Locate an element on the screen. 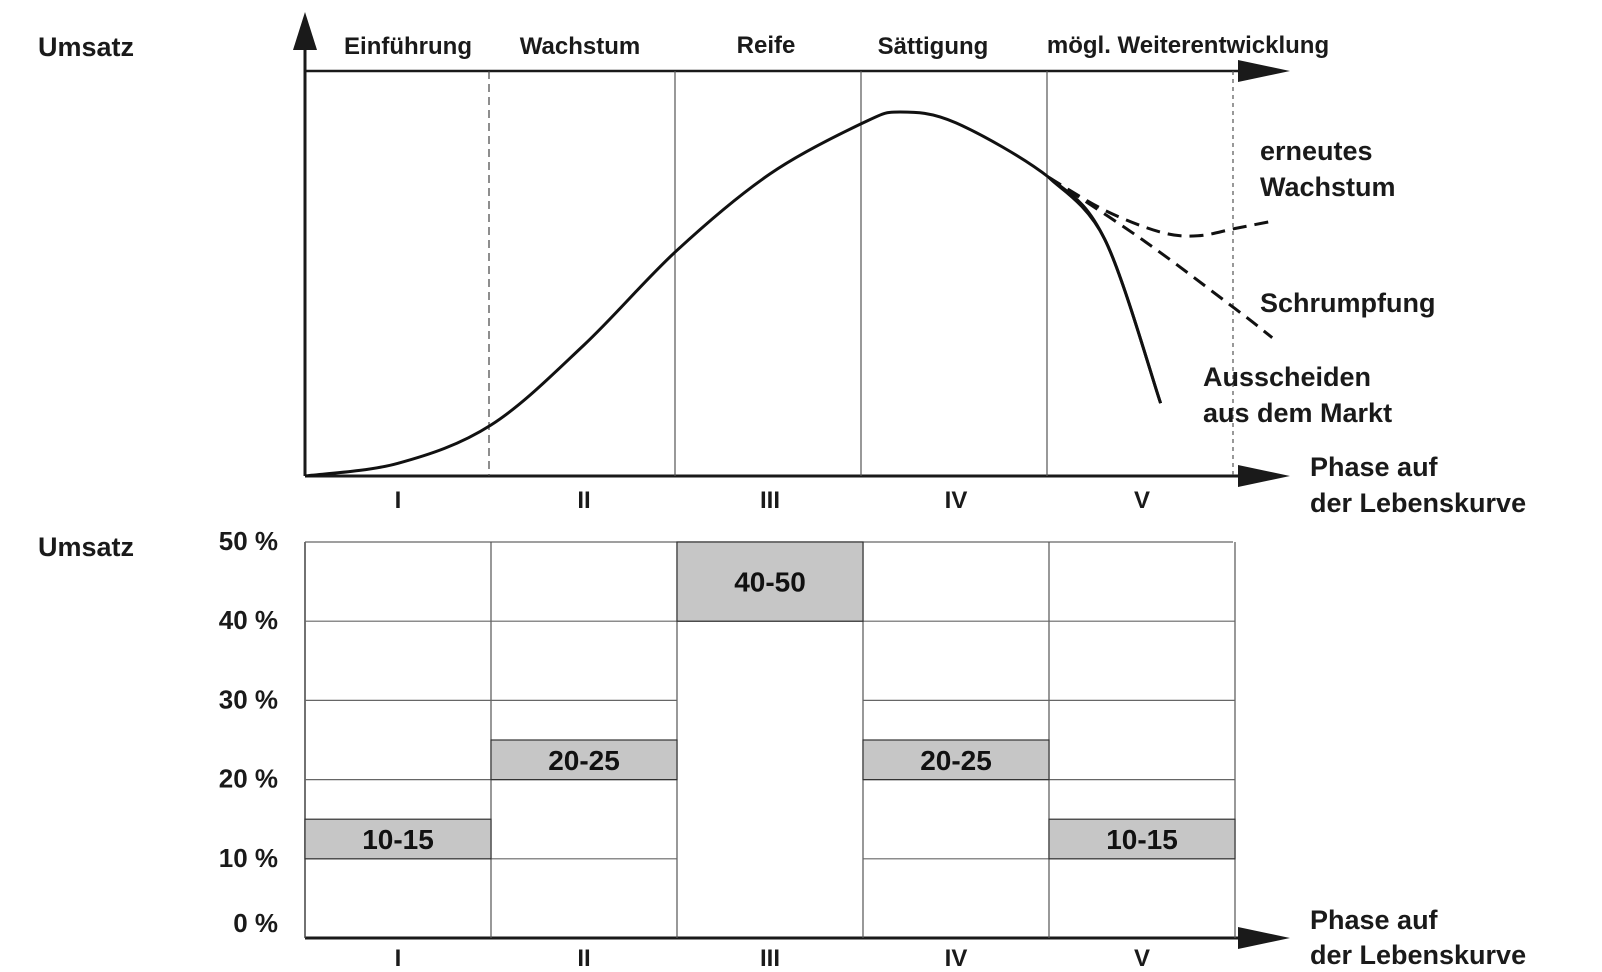  bottom-y-label: Umsatz is located at coordinates (86, 547).